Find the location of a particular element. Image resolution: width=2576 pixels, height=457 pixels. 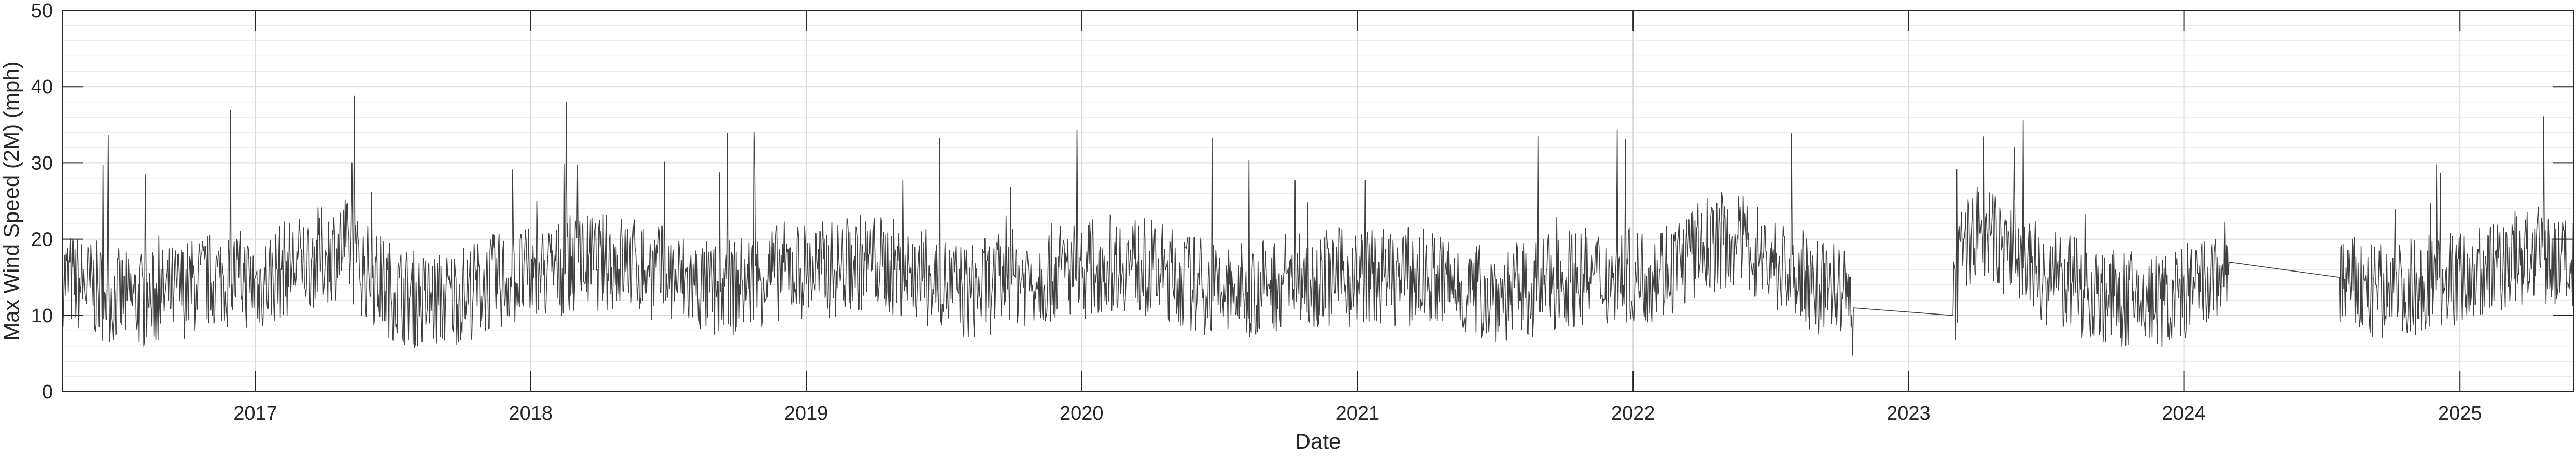

x-tick-label: 2018 is located at coordinates (531, 413).